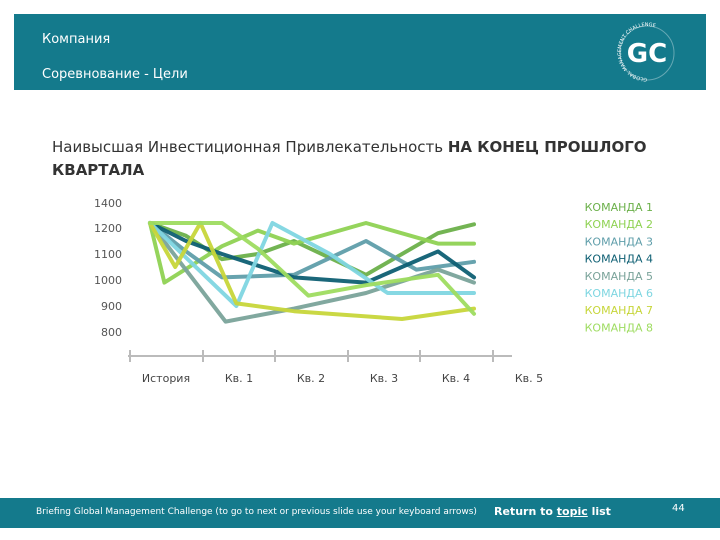 The width and height of the screenshot is (720, 540). What do you see at coordinates (108, 203) in the screenshot?
I see `y-tick-label: 1400` at bounding box center [108, 203].